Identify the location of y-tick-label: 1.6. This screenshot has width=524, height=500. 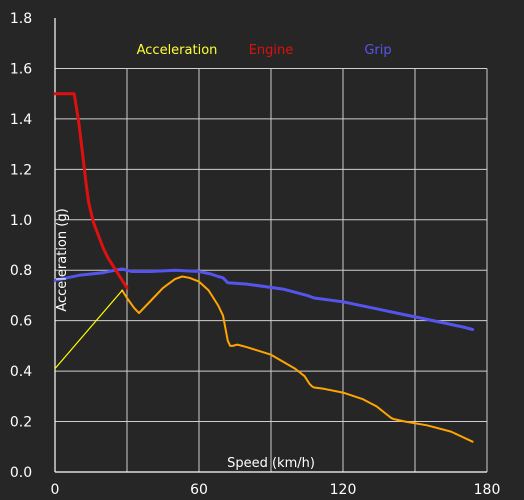
(21, 69).